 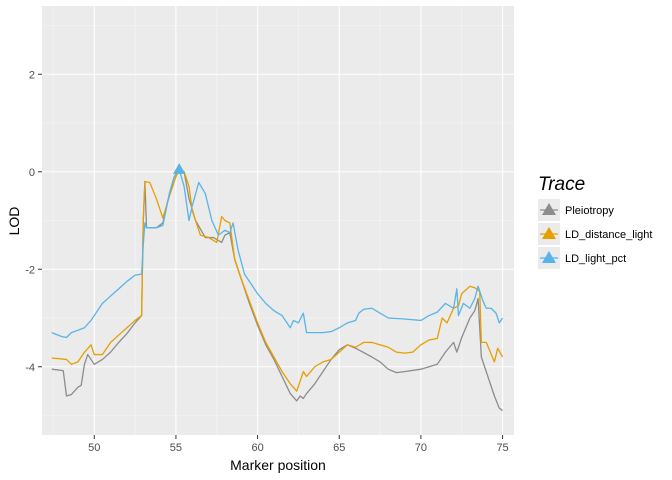 I want to click on x-tick-label: 60, so click(x=257, y=448).